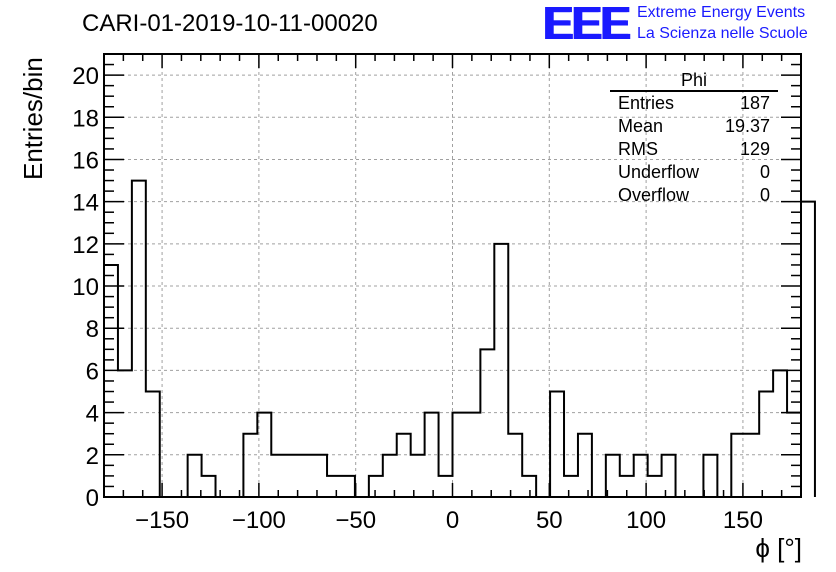 The width and height of the screenshot is (836, 572). Describe the element at coordinates (743, 520) in the screenshot. I see `x-tick-label: 150` at that location.